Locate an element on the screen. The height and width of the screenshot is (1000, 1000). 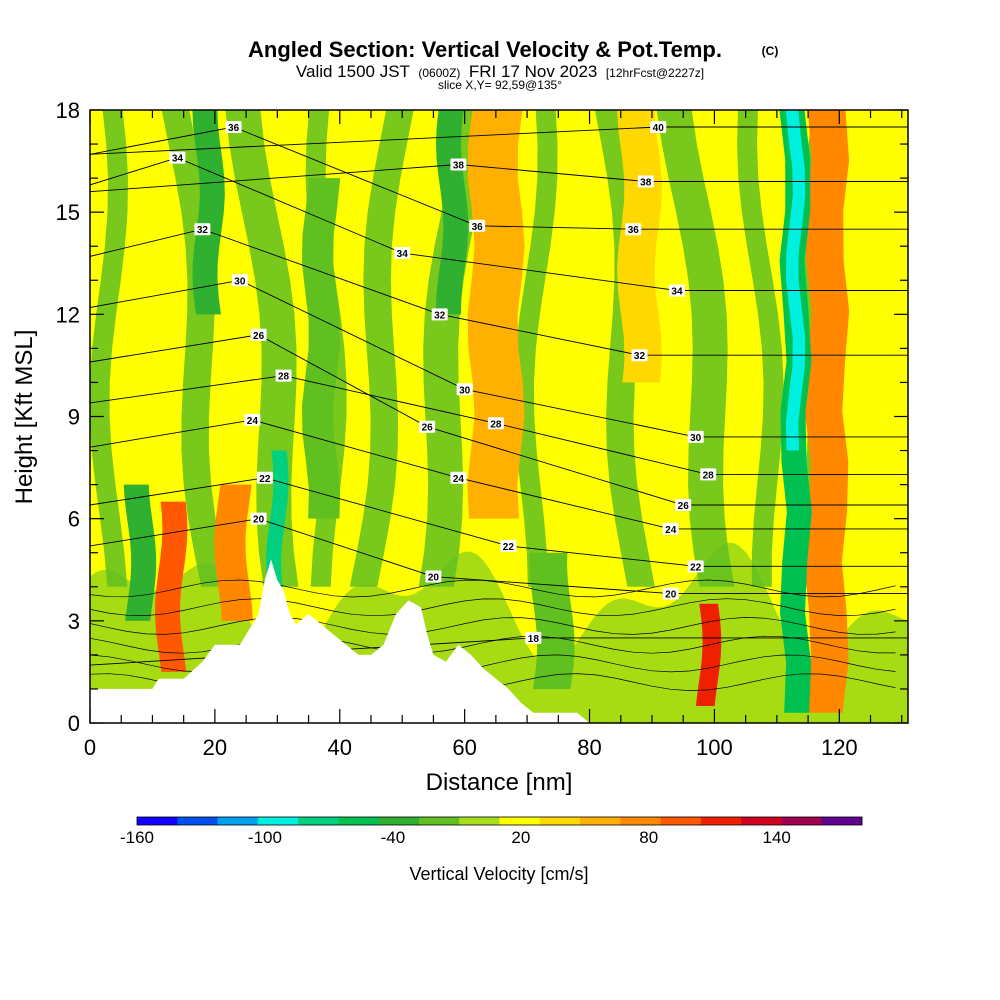
colorbar-tick-label: -100 is located at coordinates (265, 837).